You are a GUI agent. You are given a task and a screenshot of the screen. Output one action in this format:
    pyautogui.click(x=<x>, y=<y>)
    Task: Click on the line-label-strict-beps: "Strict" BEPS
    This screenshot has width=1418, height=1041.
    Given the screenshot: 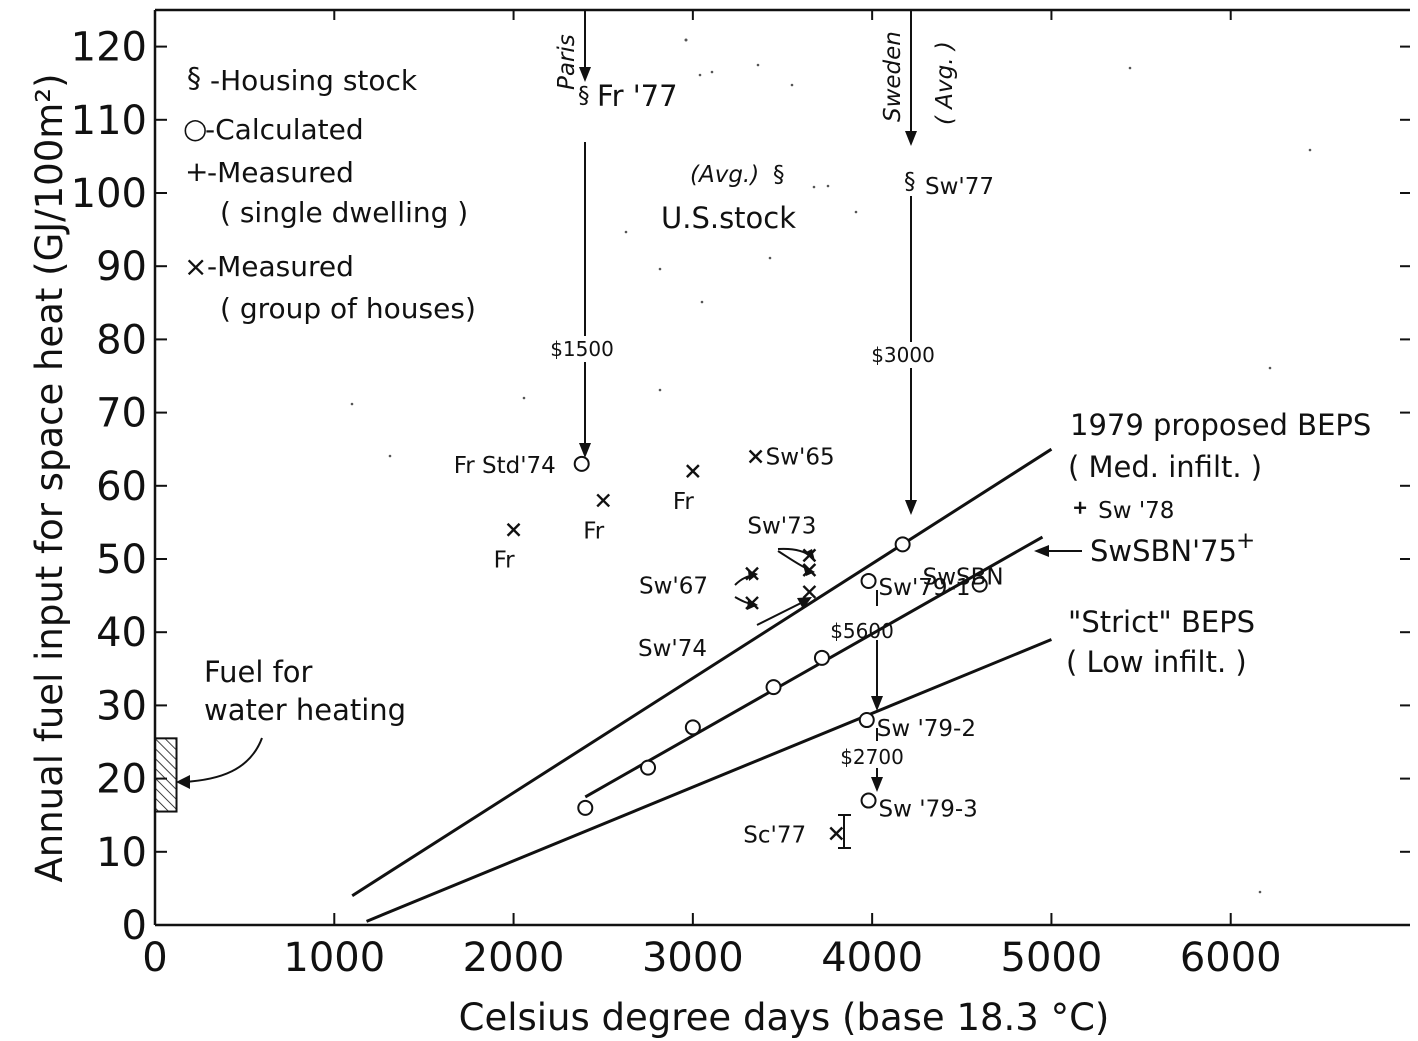 What is the action you would take?
    pyautogui.click(x=1161, y=622)
    